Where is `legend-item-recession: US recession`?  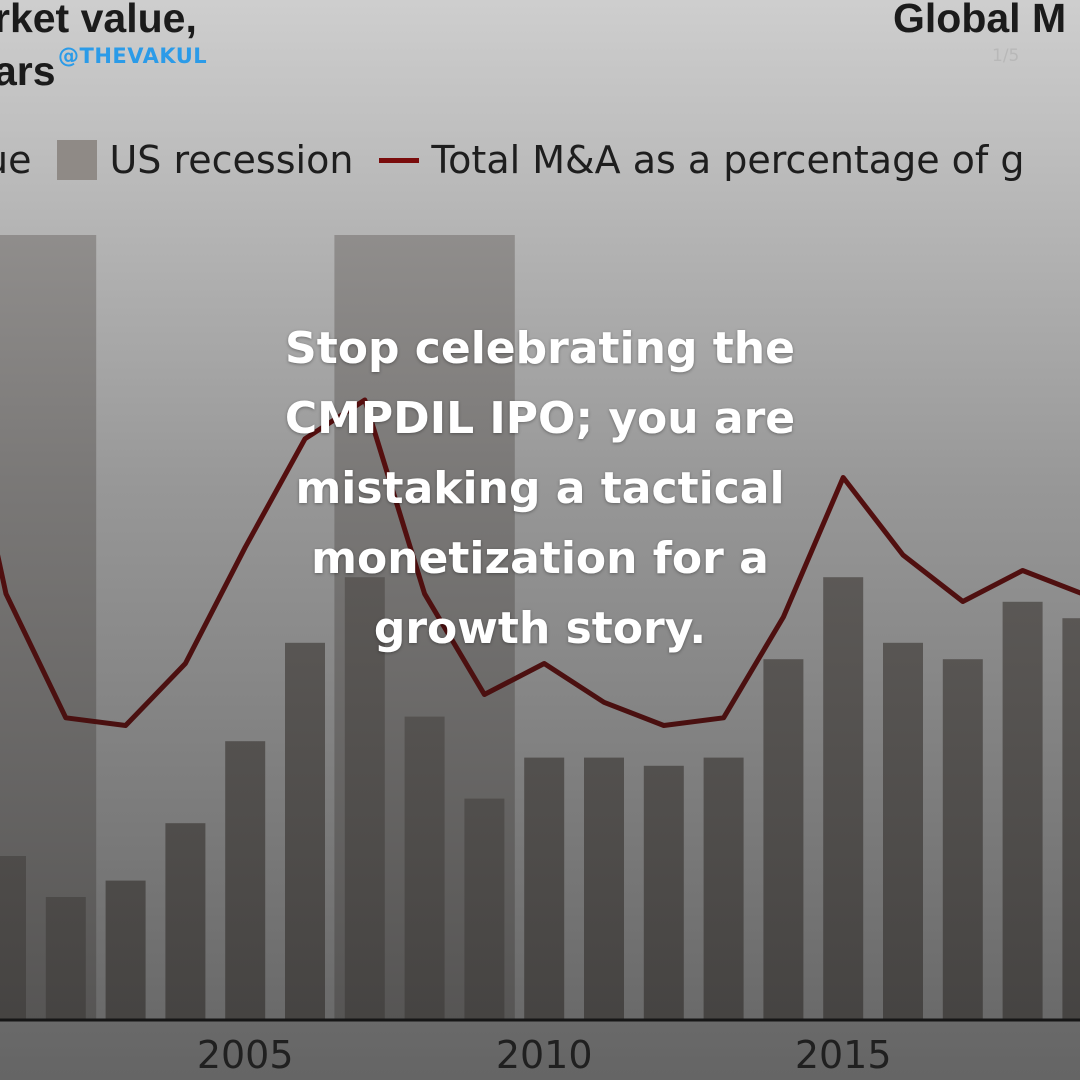
legend-item-recession: US recession is located at coordinates (231, 160).